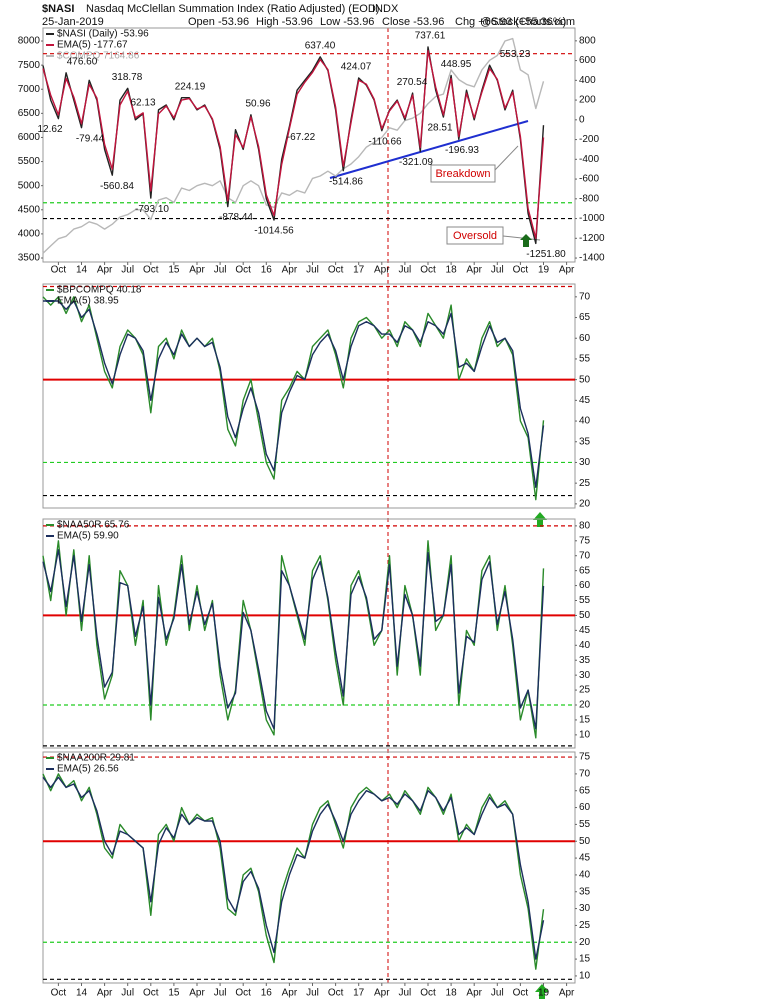 This screenshot has width=770, height=1000. What do you see at coordinates (190, 86) in the screenshot?
I see `data-label: 224.19` at bounding box center [190, 86].